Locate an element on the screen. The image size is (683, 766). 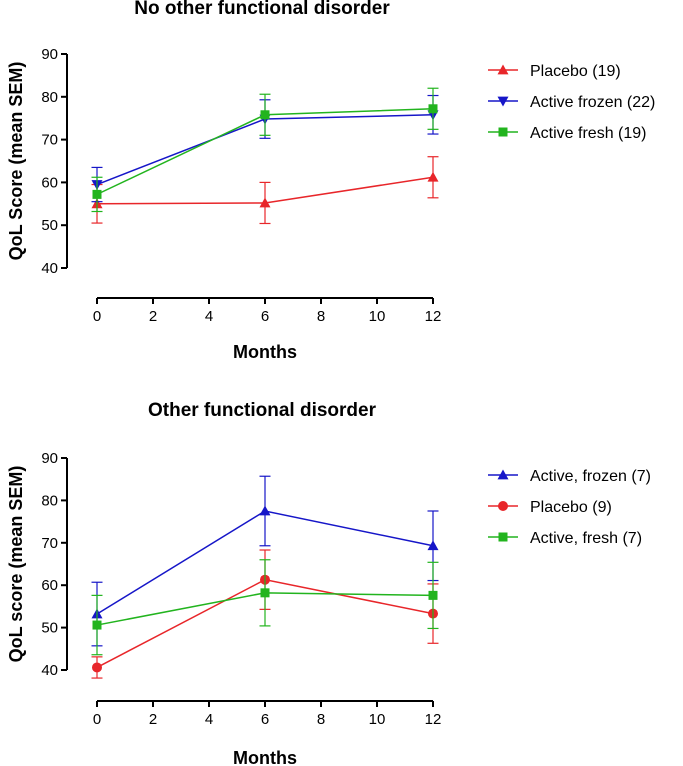
legend-item: Active fresh (19) is located at coordinates (567, 133).